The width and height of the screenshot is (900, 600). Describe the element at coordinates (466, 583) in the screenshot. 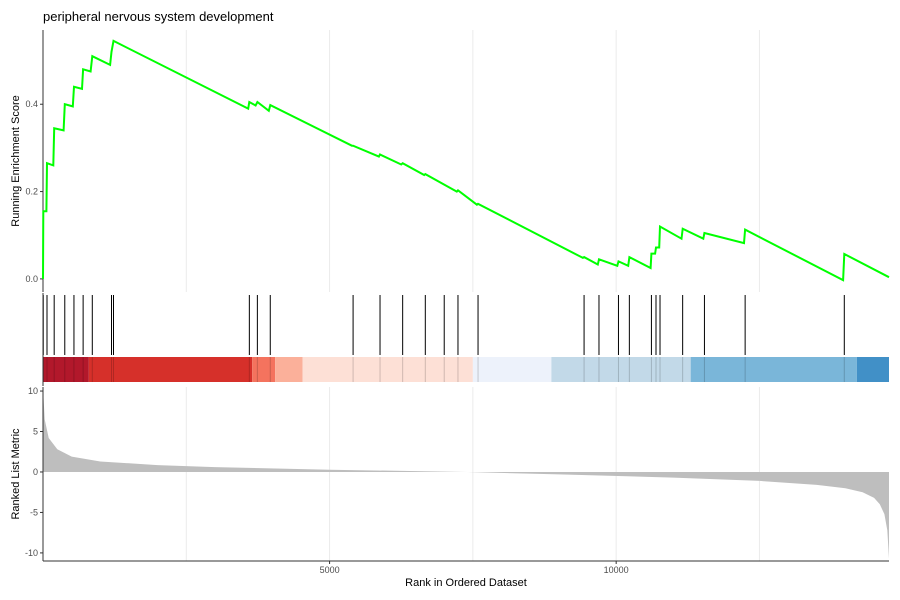

I see `x-axis-label: Rank in Ordered Dataset` at that location.